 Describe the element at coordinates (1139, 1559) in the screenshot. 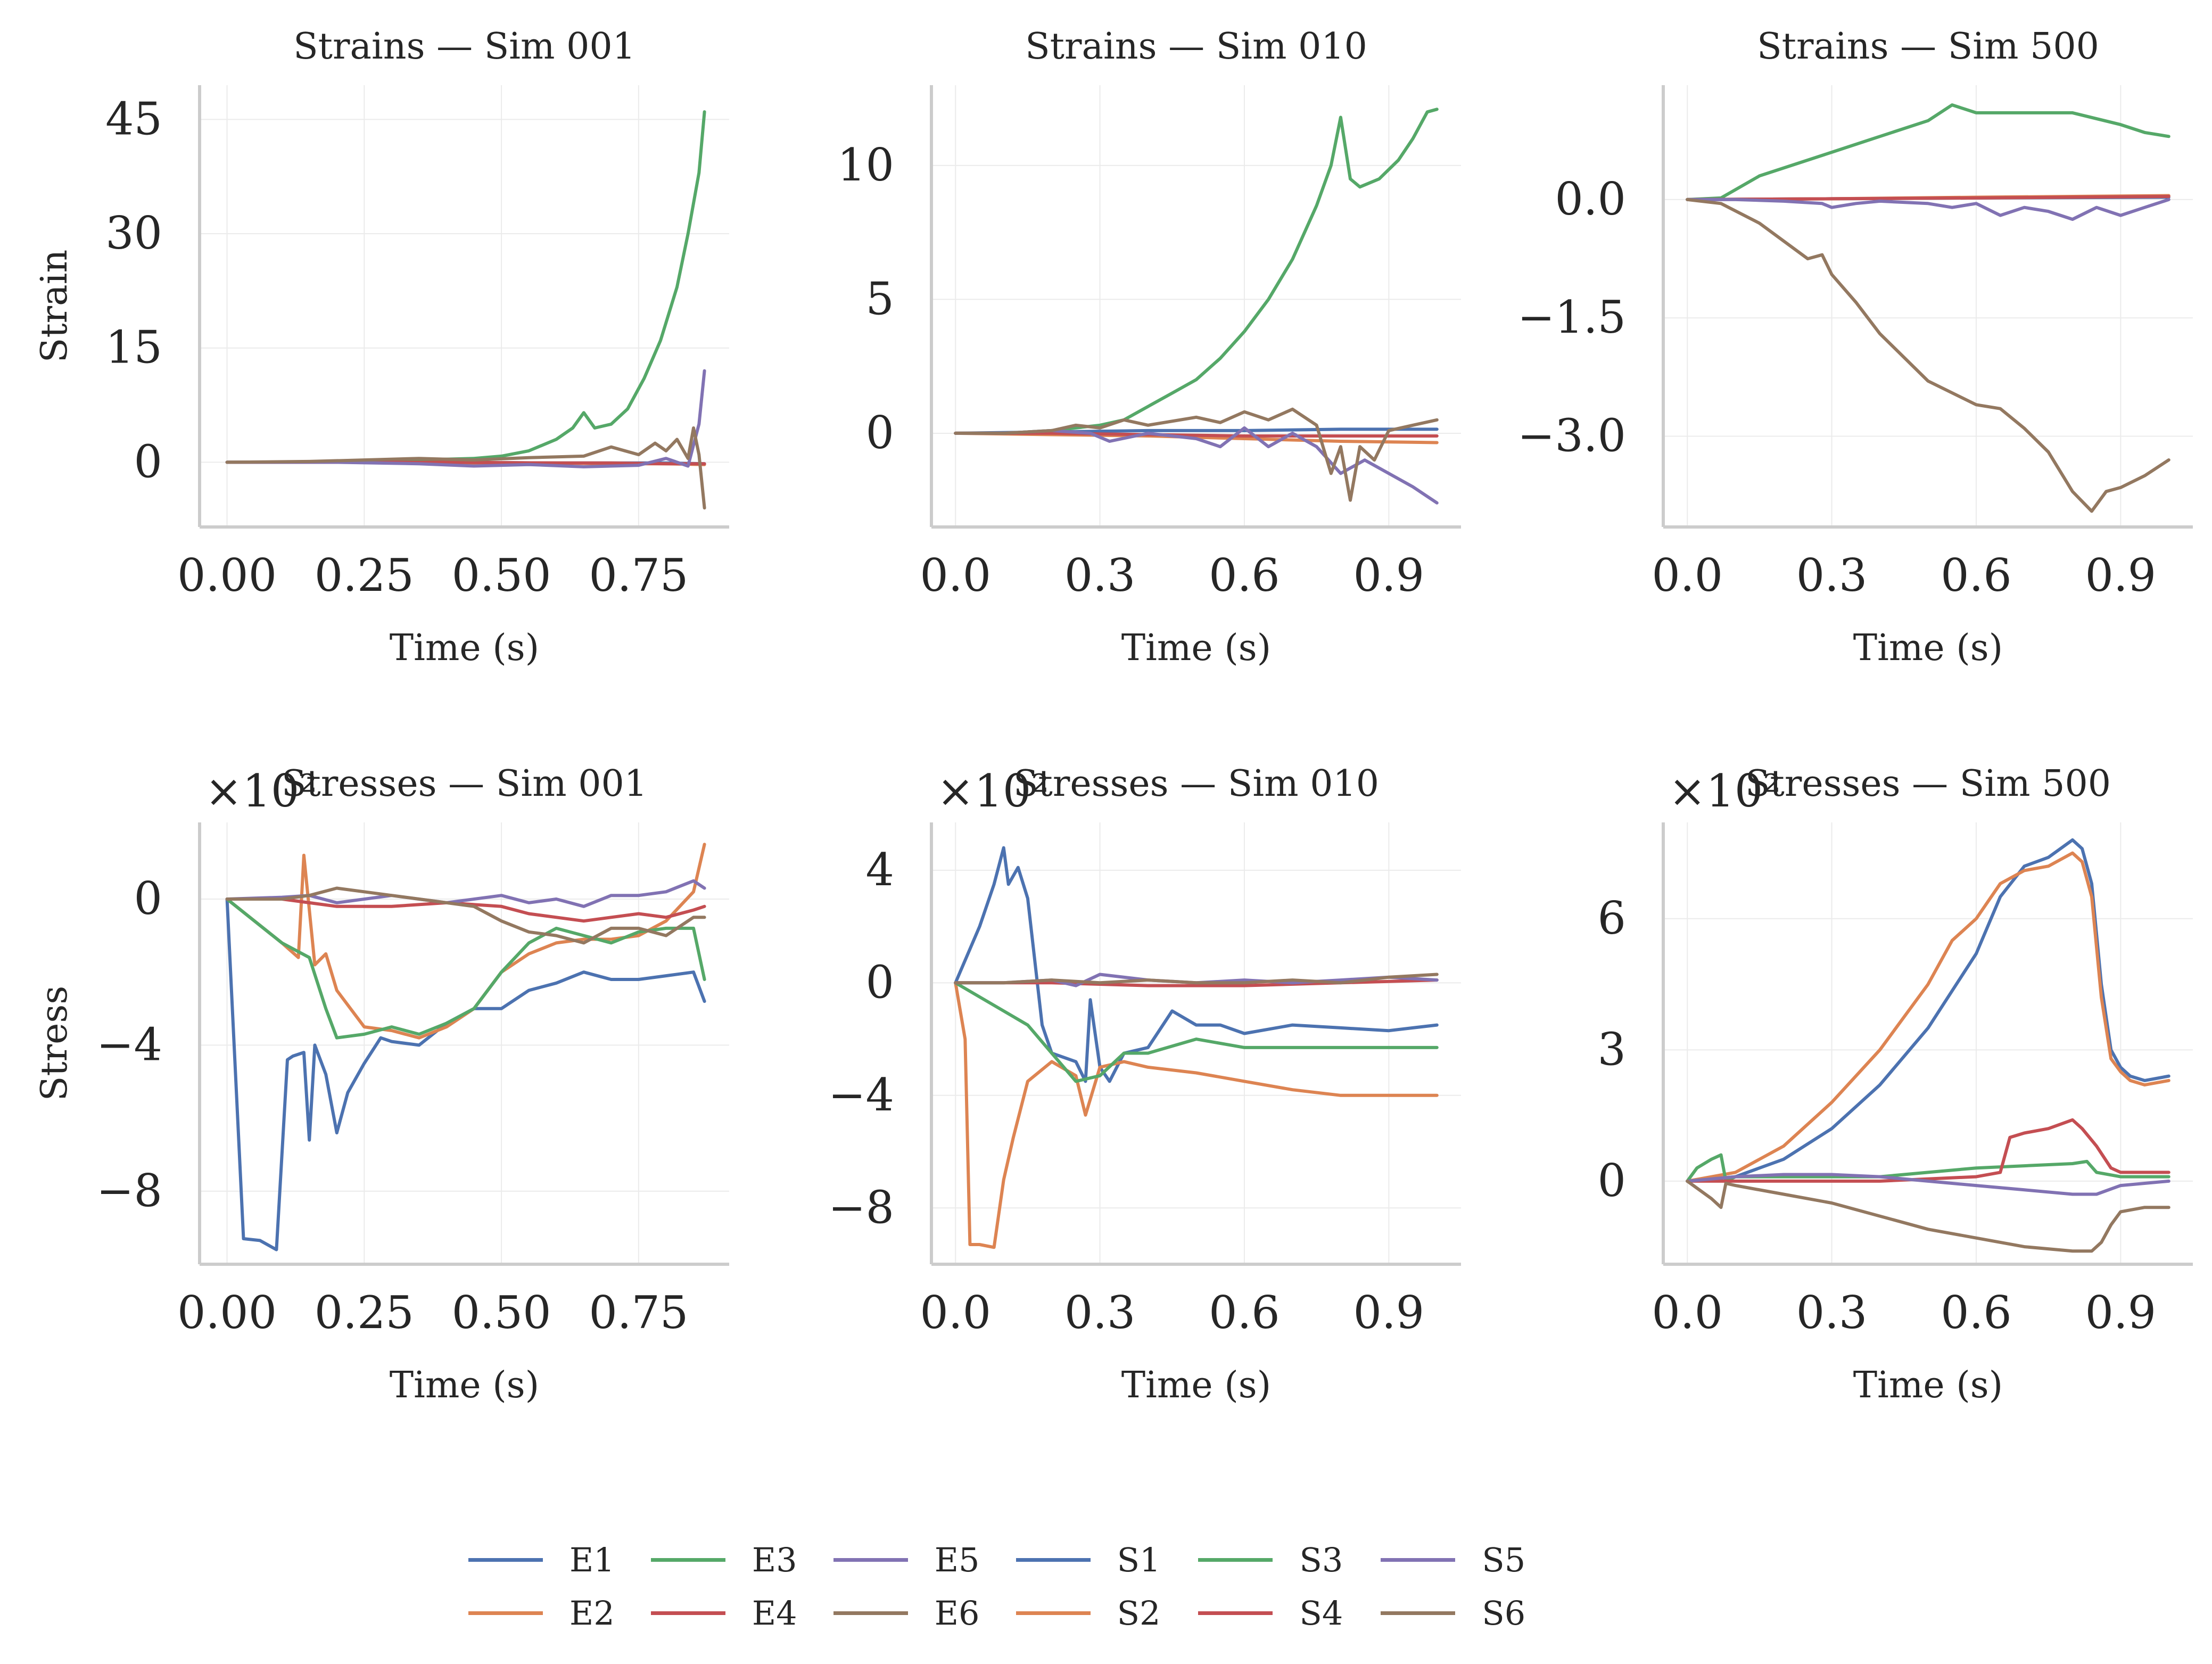

I see `legend-label-s1: S1` at that location.